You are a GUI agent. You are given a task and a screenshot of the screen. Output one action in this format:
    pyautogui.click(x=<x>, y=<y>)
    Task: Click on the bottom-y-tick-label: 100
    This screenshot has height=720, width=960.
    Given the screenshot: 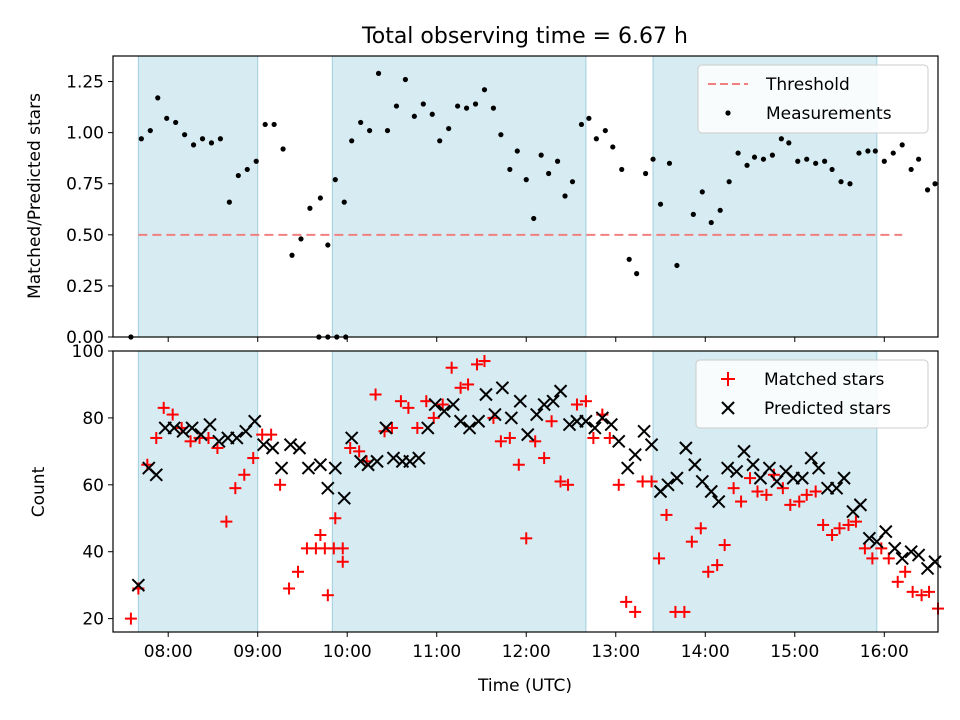 What is the action you would take?
    pyautogui.click(x=88, y=352)
    